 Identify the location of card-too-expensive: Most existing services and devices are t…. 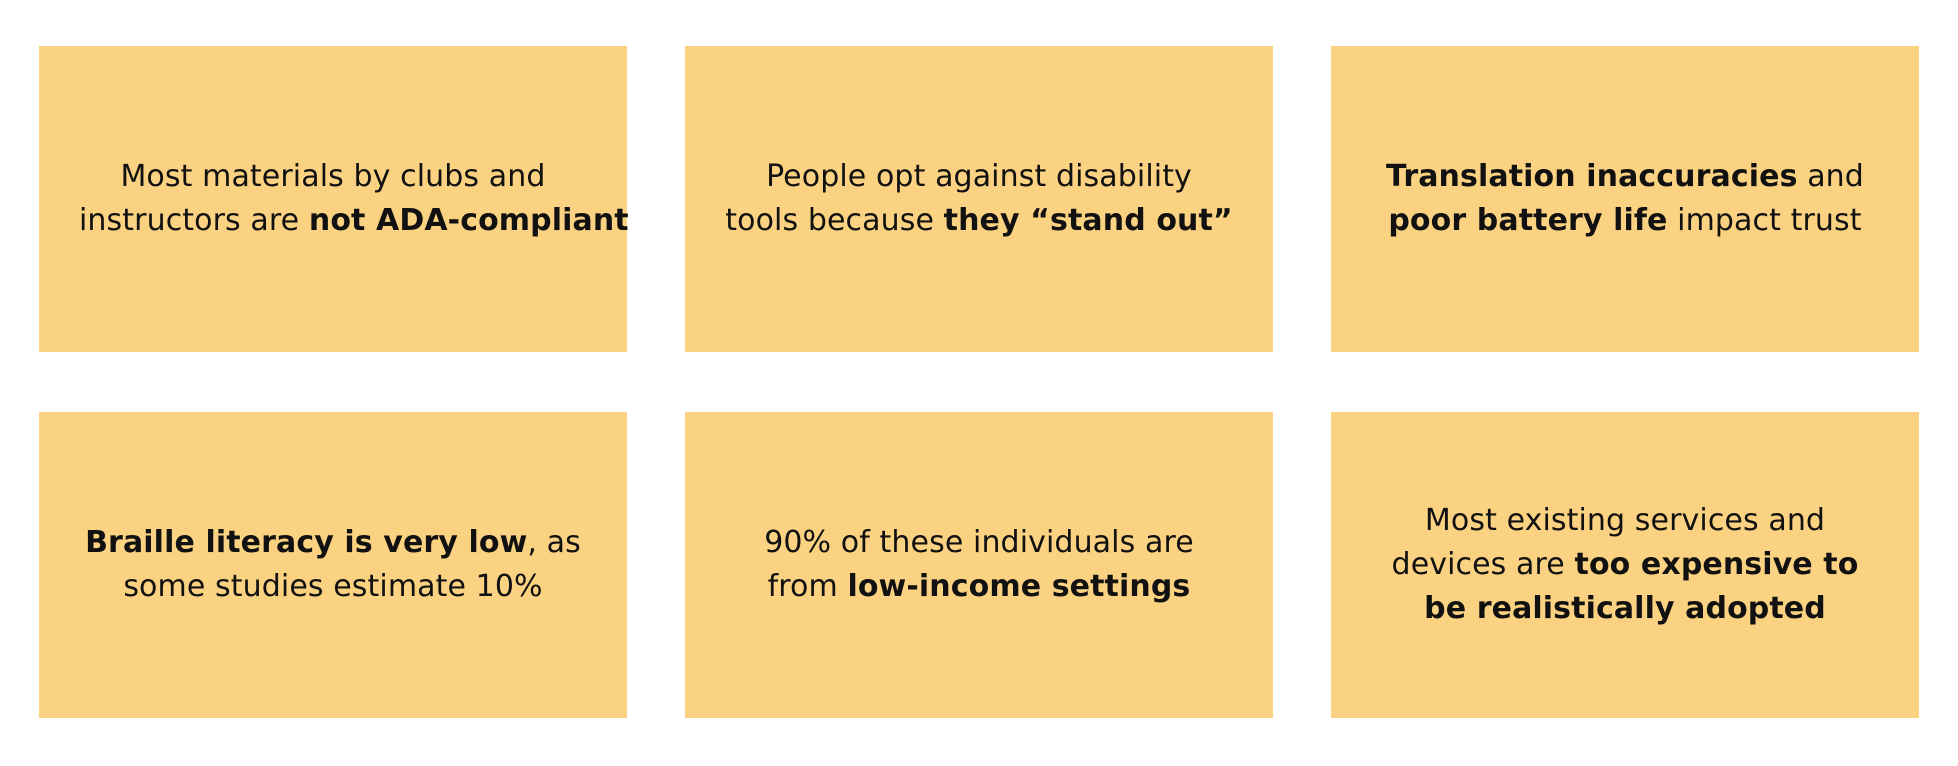
(1625, 565).